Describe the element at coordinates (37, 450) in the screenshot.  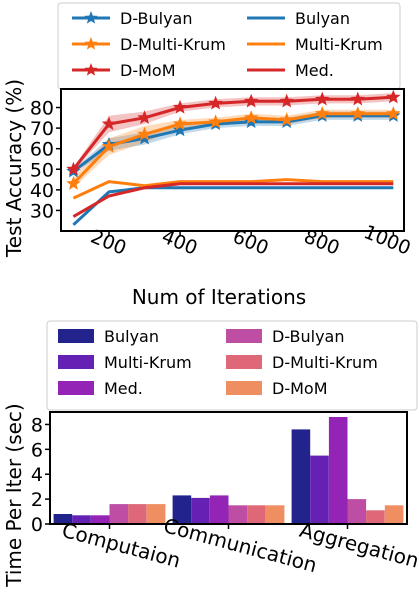
I see `y-tick-label: 6` at that location.